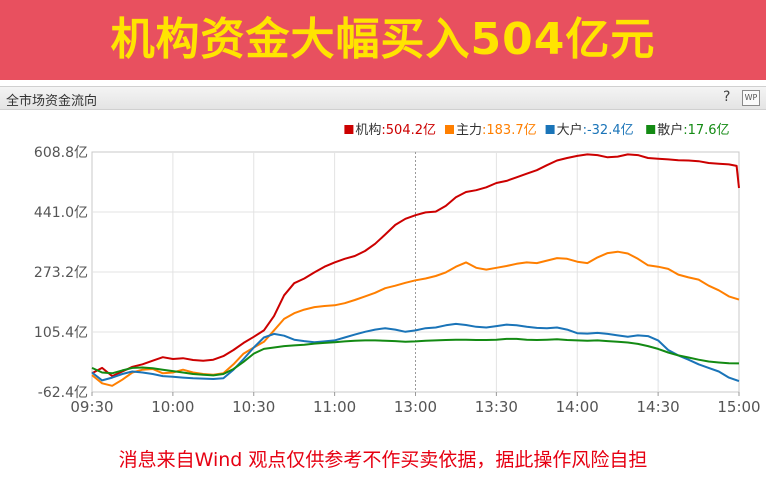 The height and width of the screenshot is (488, 766). What do you see at coordinates (172, 407) in the screenshot?
I see `x-tick-label: 10:00` at bounding box center [172, 407].